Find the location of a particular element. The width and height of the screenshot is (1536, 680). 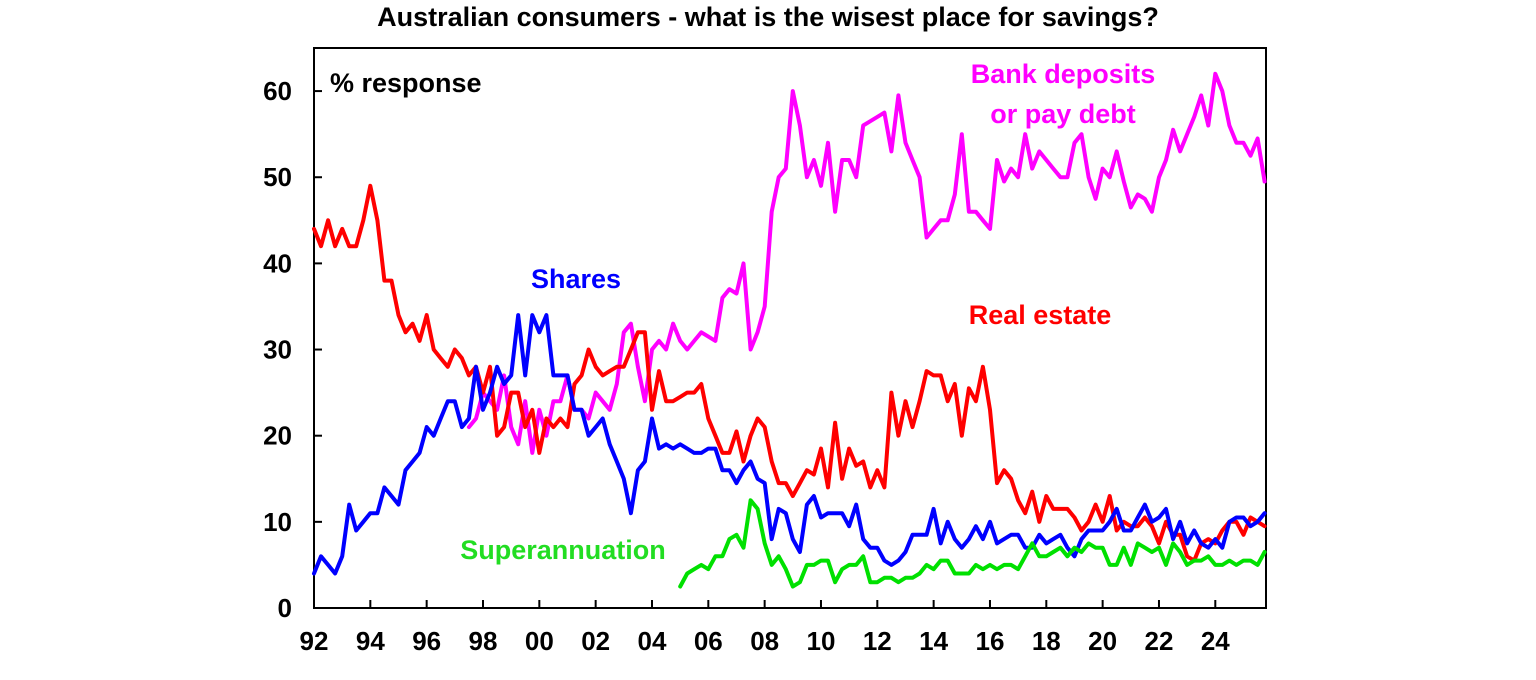

x-tick-label: 00 is located at coordinates (539, 641).